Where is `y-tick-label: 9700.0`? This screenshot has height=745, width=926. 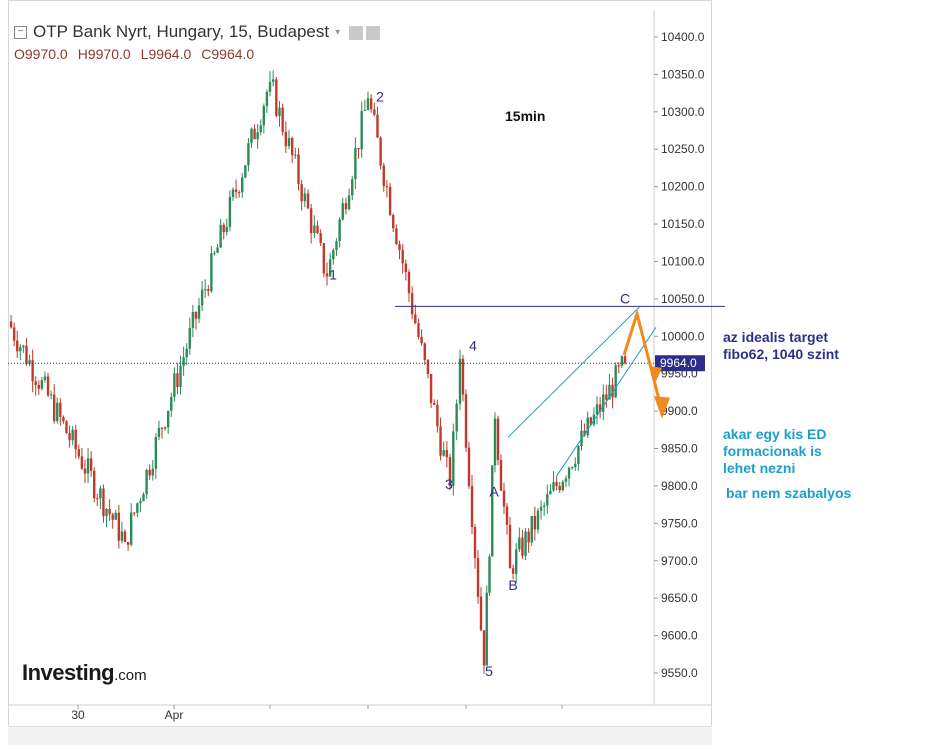
y-tick-label: 9700.0 is located at coordinates (679, 561).